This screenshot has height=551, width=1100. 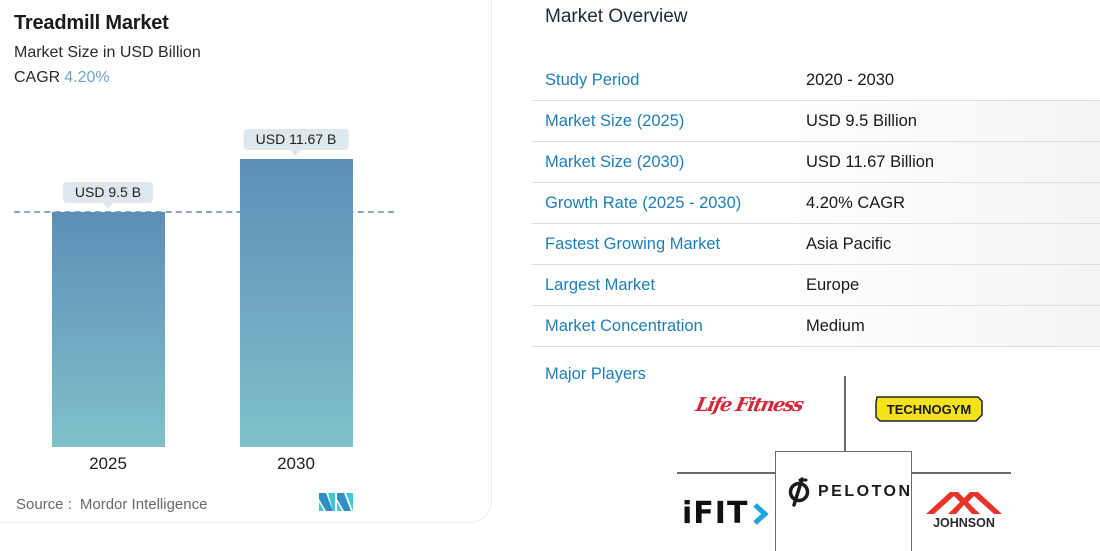 I want to click on table-row: Market Size (2025) USD 9.5 Billion, so click(x=816, y=121).